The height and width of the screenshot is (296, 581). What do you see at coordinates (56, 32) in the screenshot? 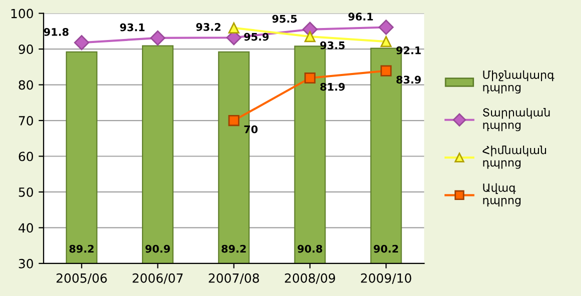
I see `data-label: 91.8` at bounding box center [56, 32].